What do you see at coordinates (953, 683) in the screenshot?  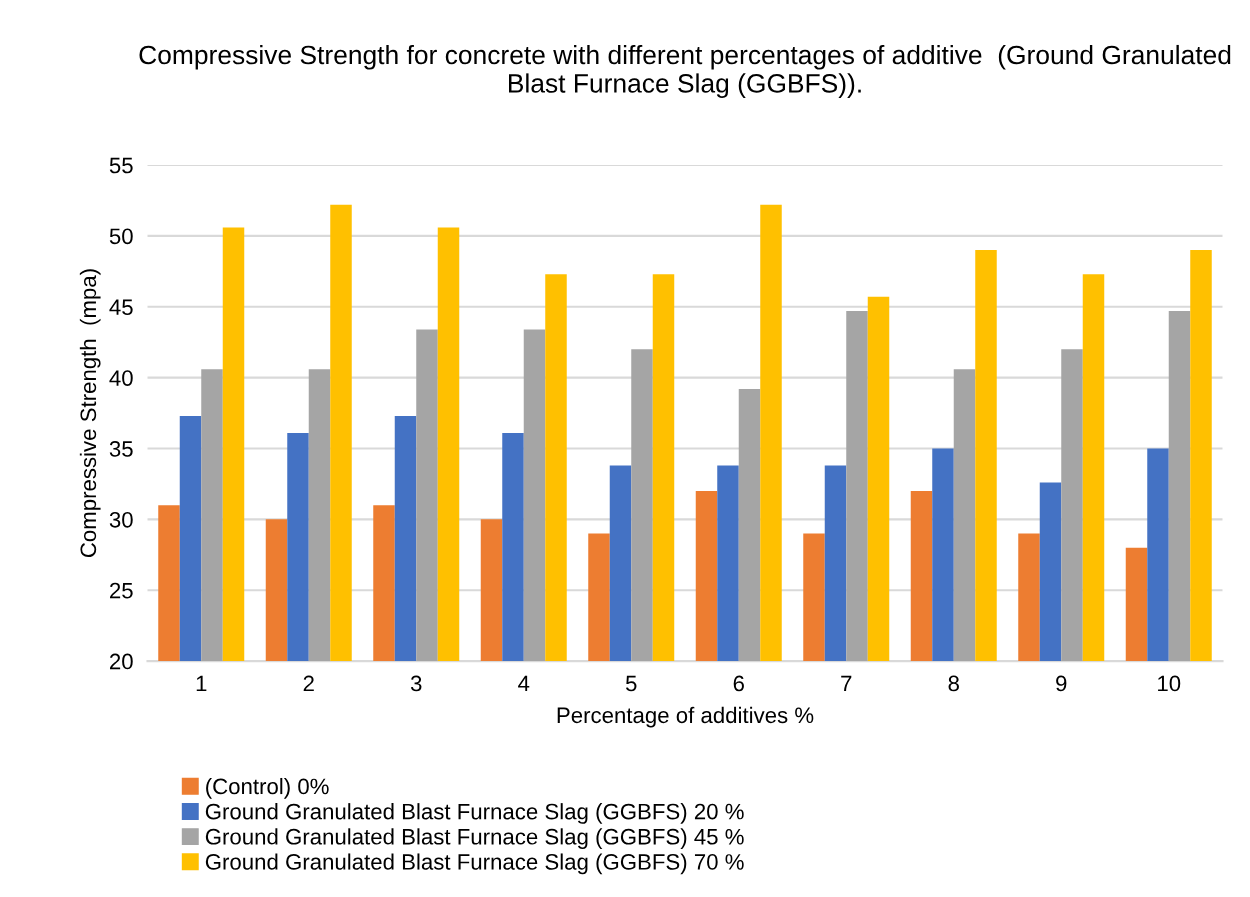 I see `x-tick-label: 8` at bounding box center [953, 683].